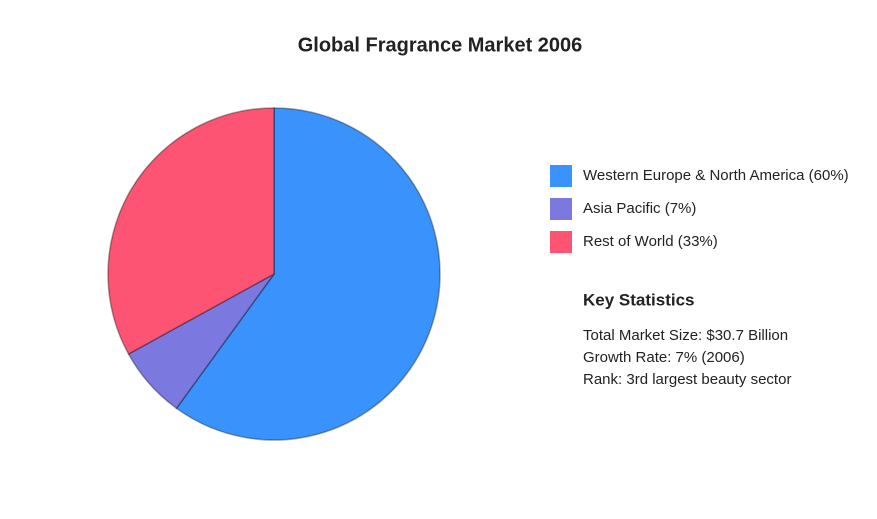  I want to click on legend-label: Asia Pacific (7%), so click(639, 208).